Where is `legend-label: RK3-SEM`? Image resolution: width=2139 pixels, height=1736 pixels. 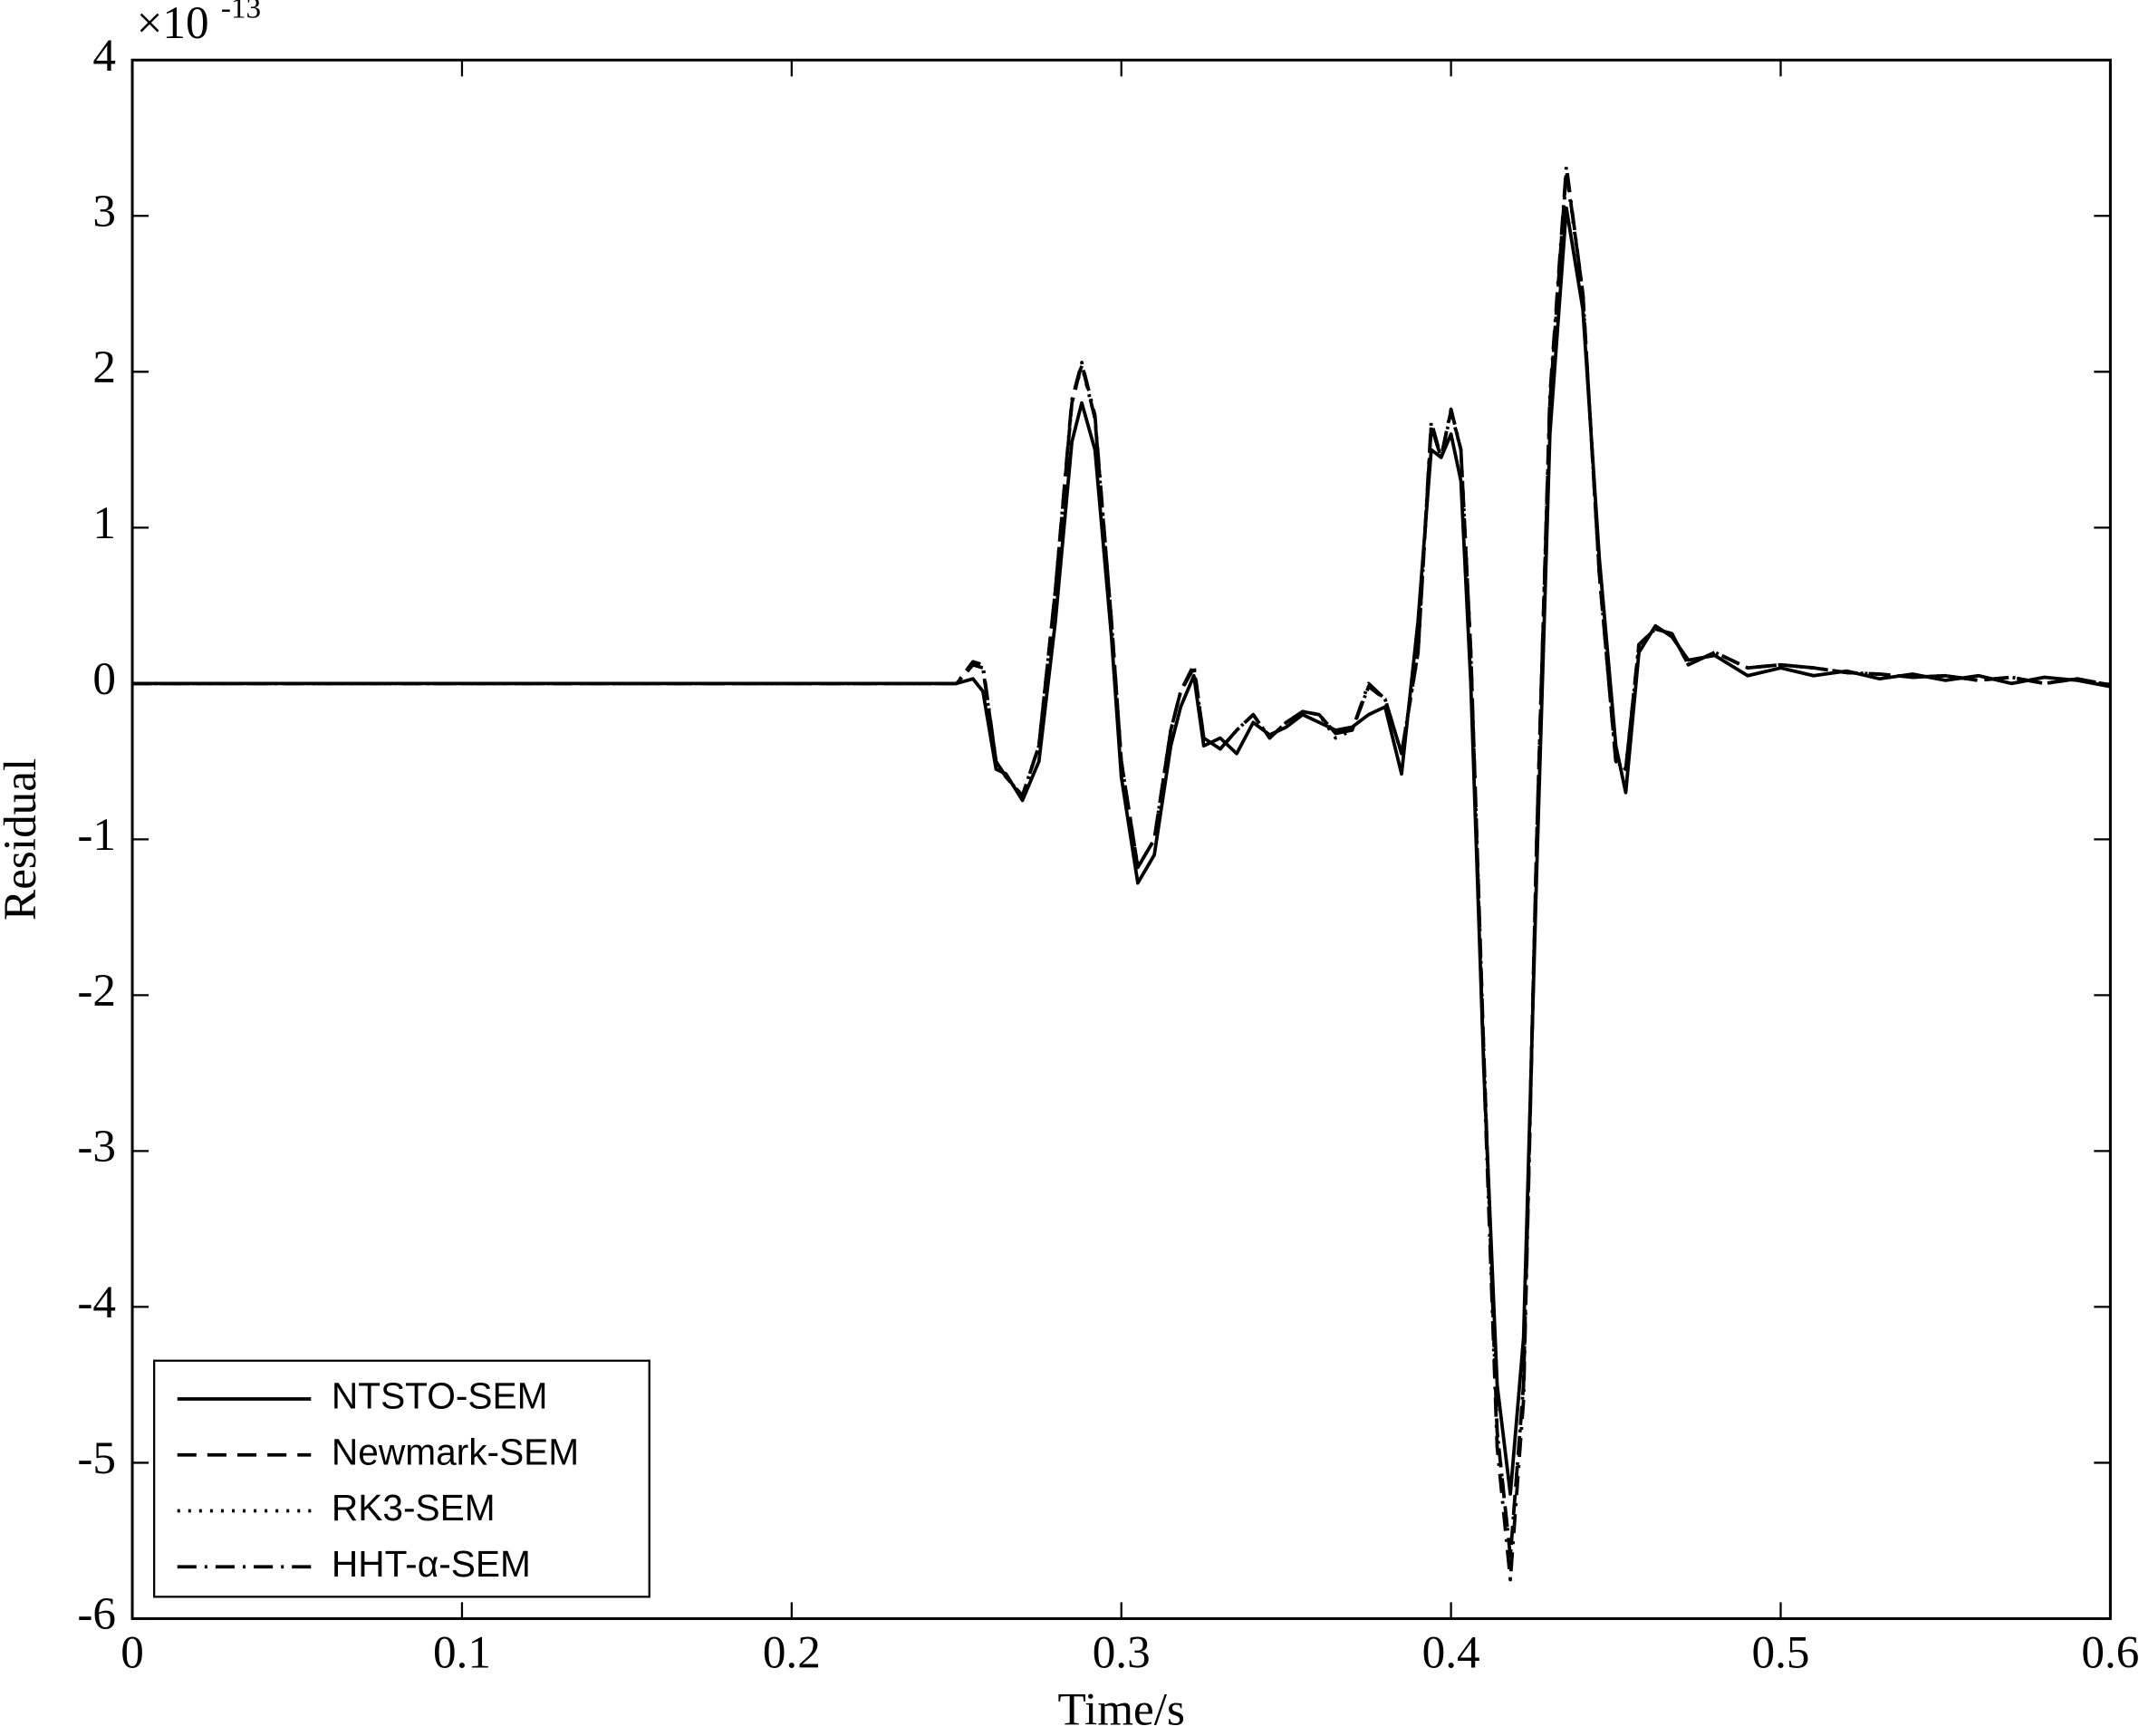 legend-label: RK3-SEM is located at coordinates (414, 1508).